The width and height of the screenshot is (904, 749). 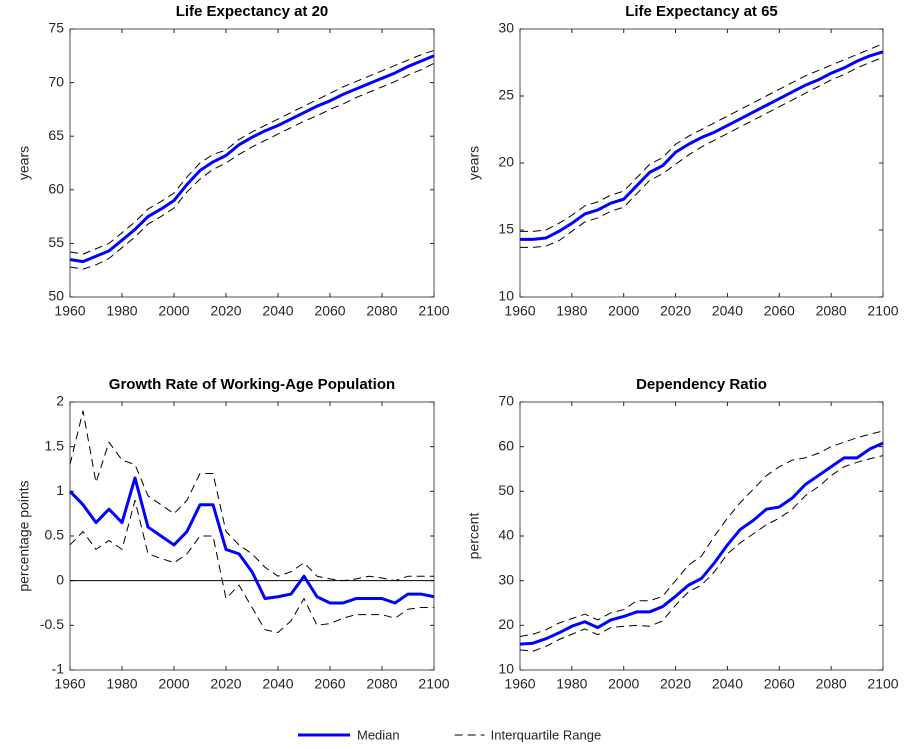 I want to click on subplot-title: Life Expectancy at 65, so click(x=701, y=11).